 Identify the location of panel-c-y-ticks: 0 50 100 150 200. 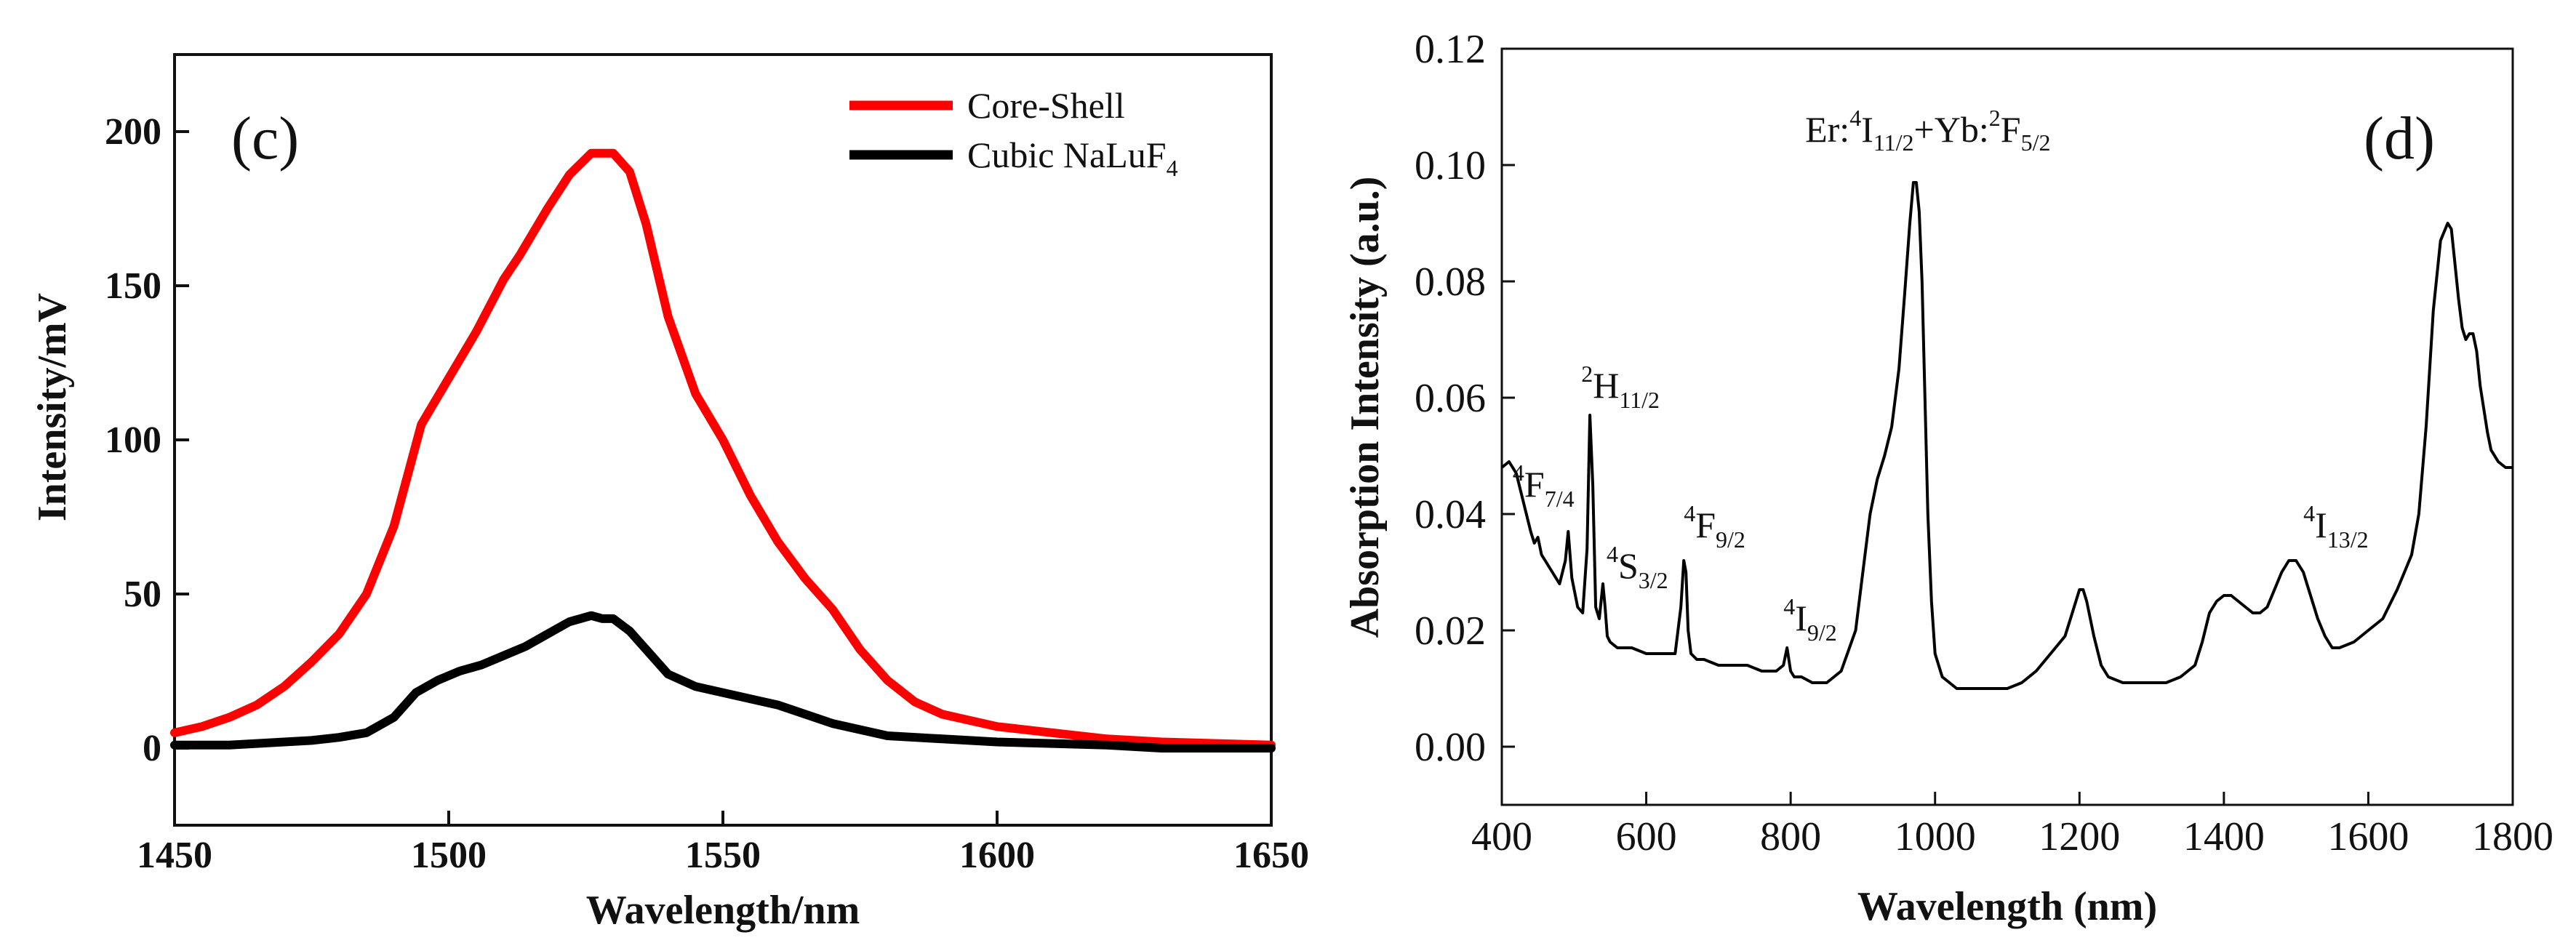
(147, 440).